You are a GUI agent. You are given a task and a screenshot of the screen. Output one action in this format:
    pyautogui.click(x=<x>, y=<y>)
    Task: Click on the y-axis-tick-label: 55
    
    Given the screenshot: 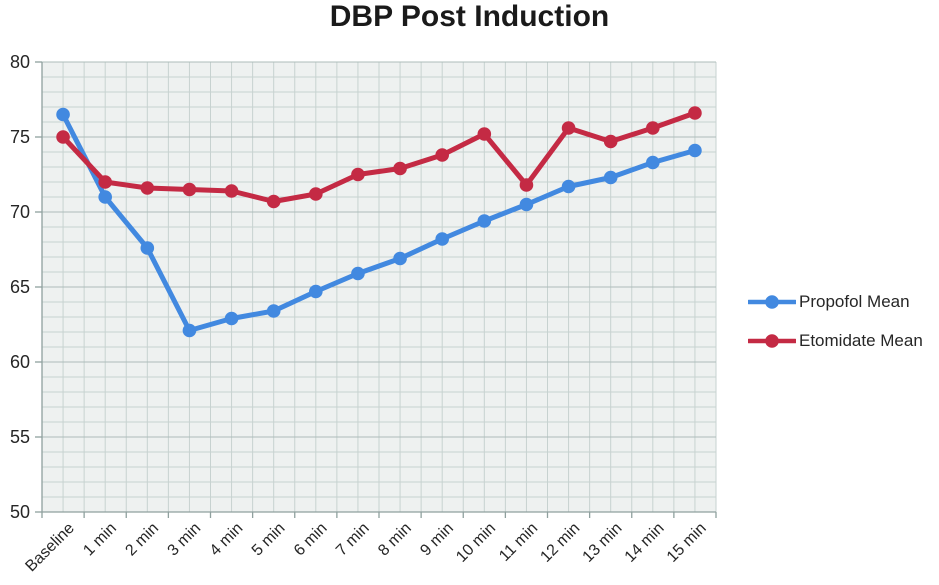 What is the action you would take?
    pyautogui.click(x=20, y=437)
    